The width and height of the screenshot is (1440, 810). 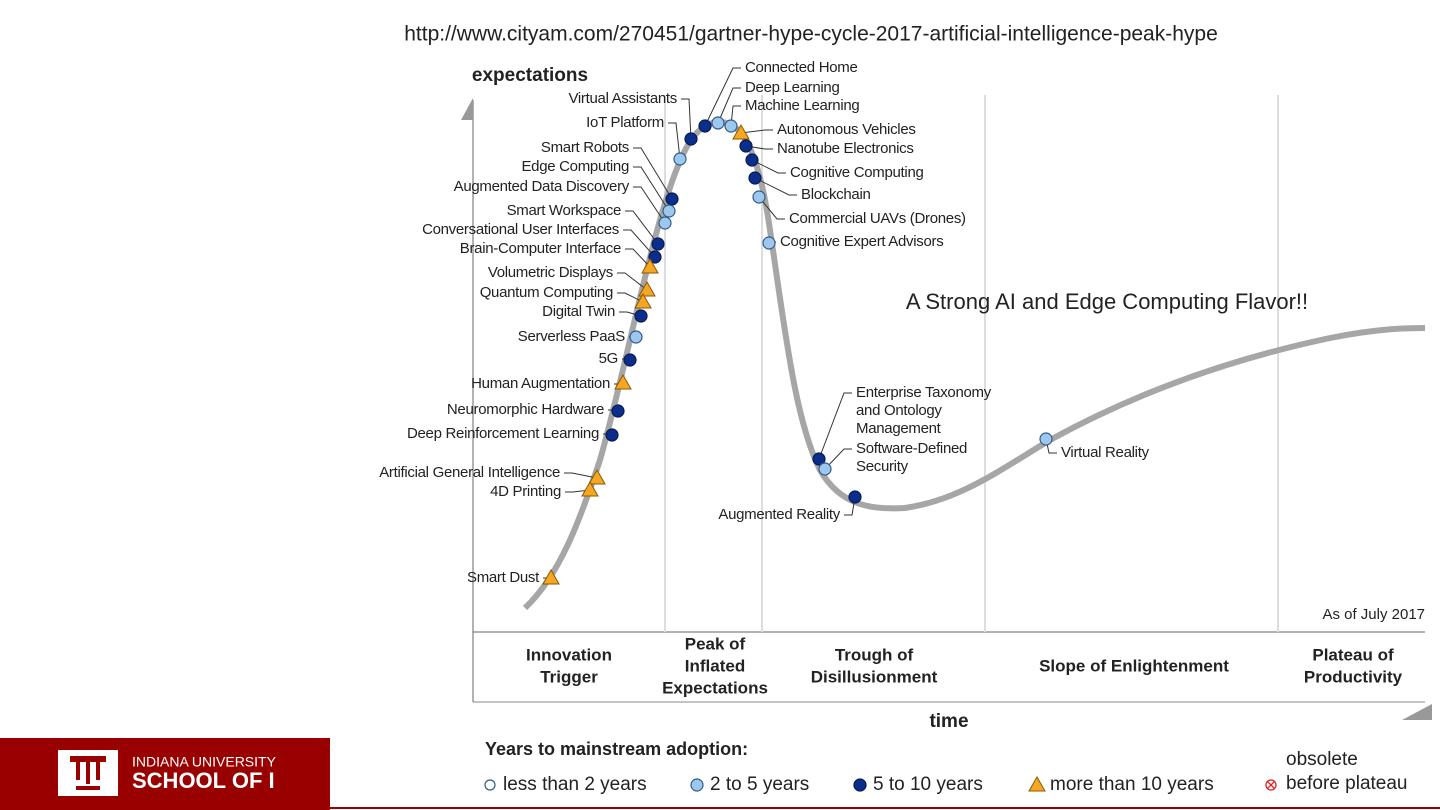 What do you see at coordinates (469, 472) in the screenshot?
I see `node-label: Artificial General Intelligence` at bounding box center [469, 472].